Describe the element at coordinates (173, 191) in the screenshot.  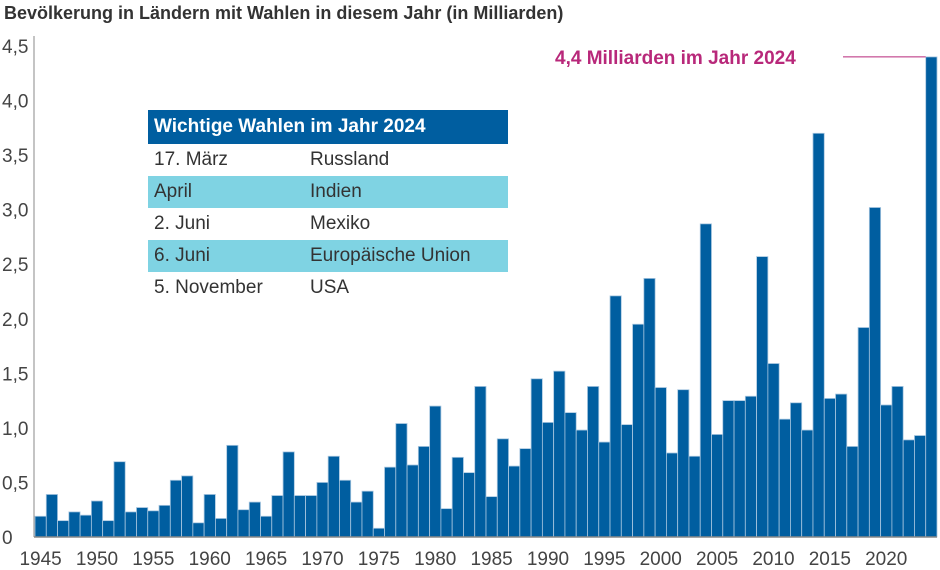
I see `date-cell: April` at that location.